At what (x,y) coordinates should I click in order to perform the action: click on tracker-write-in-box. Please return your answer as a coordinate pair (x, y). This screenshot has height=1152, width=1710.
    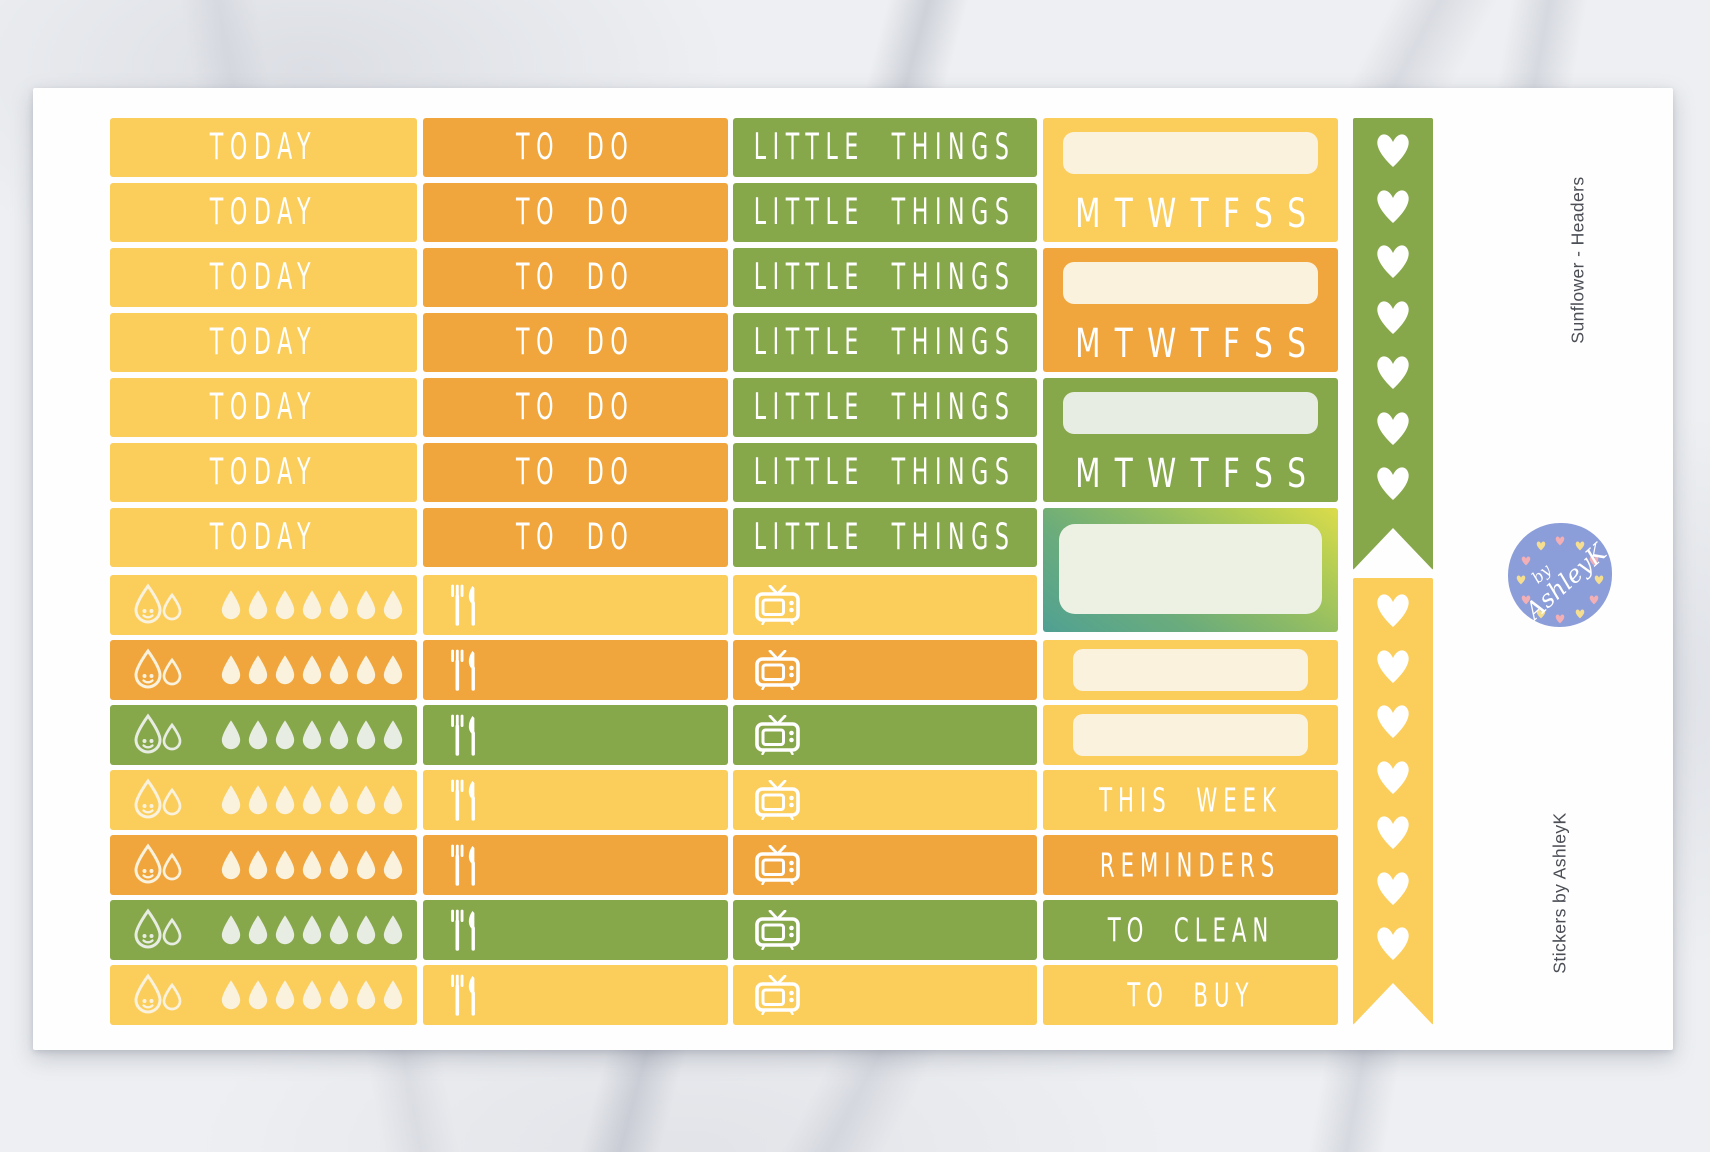
    Looking at the image, I should click on (1190, 153).